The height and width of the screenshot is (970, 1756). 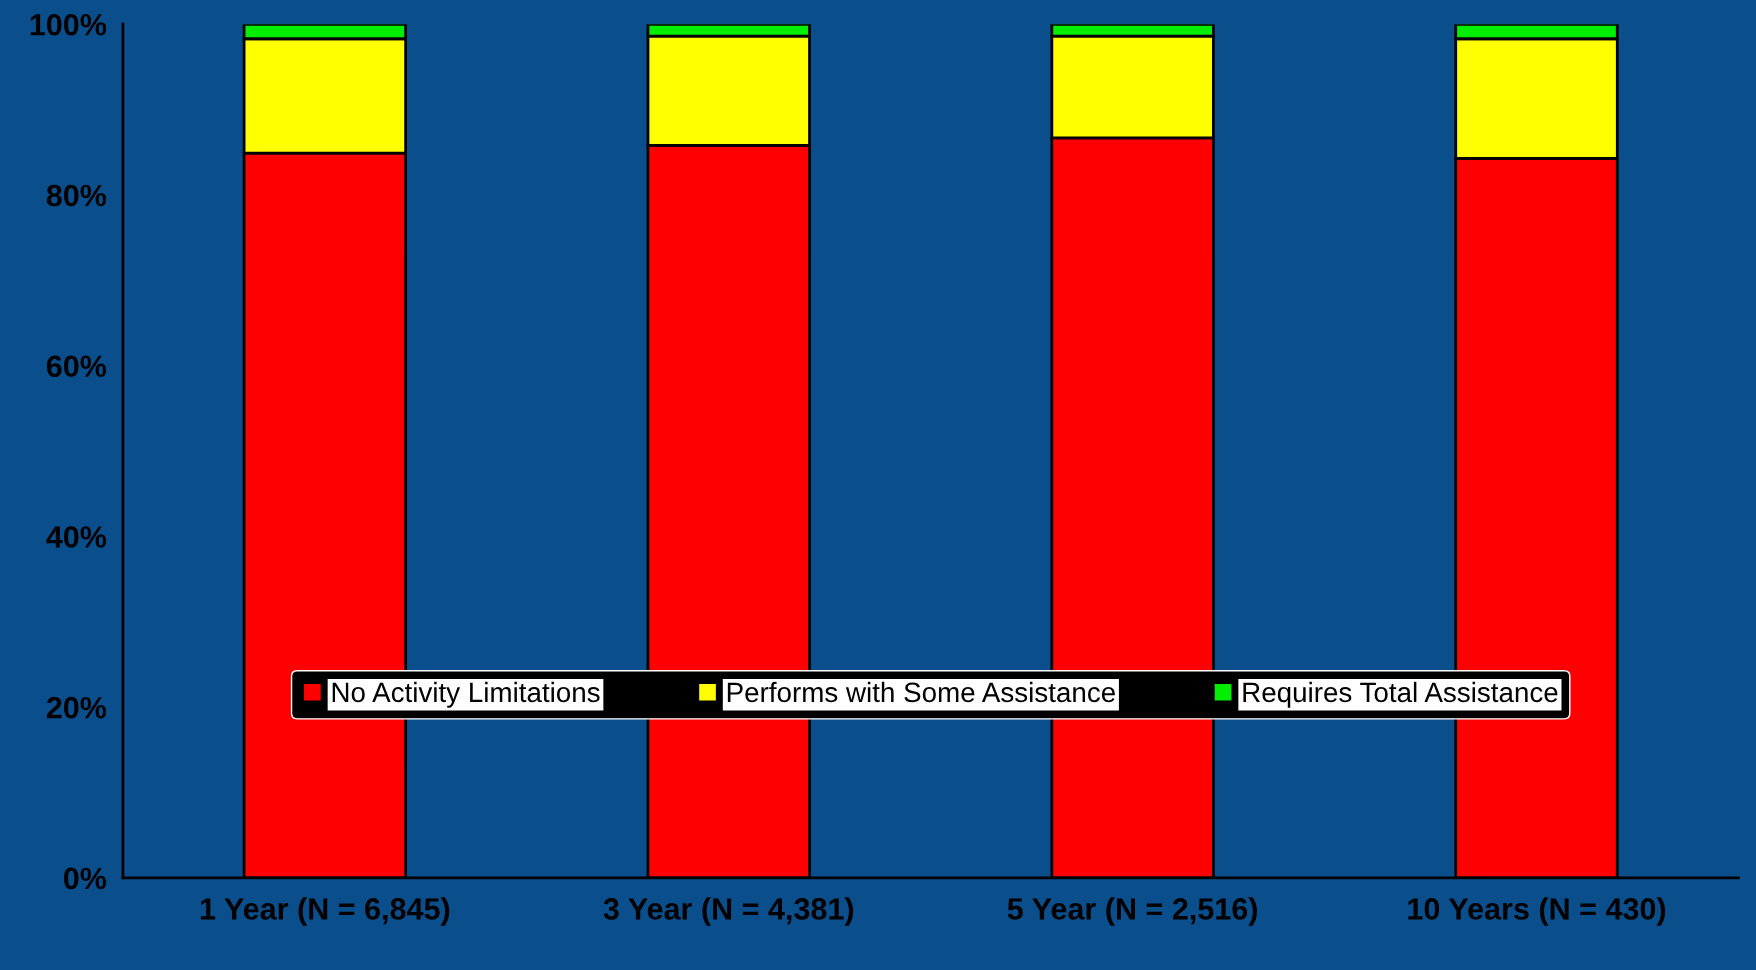 I want to click on legend-label: Performs with Some Assistance, so click(x=921, y=692).